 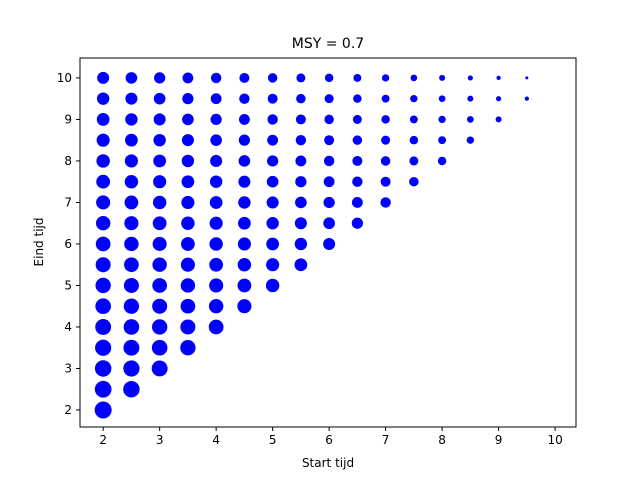 I want to click on x-tick-label: 6, so click(x=329, y=440).